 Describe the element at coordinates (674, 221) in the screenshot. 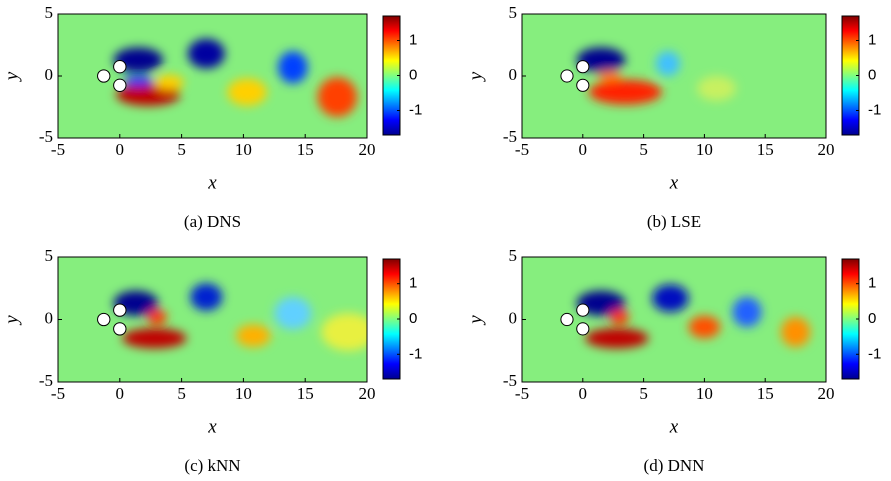

I see `caption: (b) LSE` at that location.